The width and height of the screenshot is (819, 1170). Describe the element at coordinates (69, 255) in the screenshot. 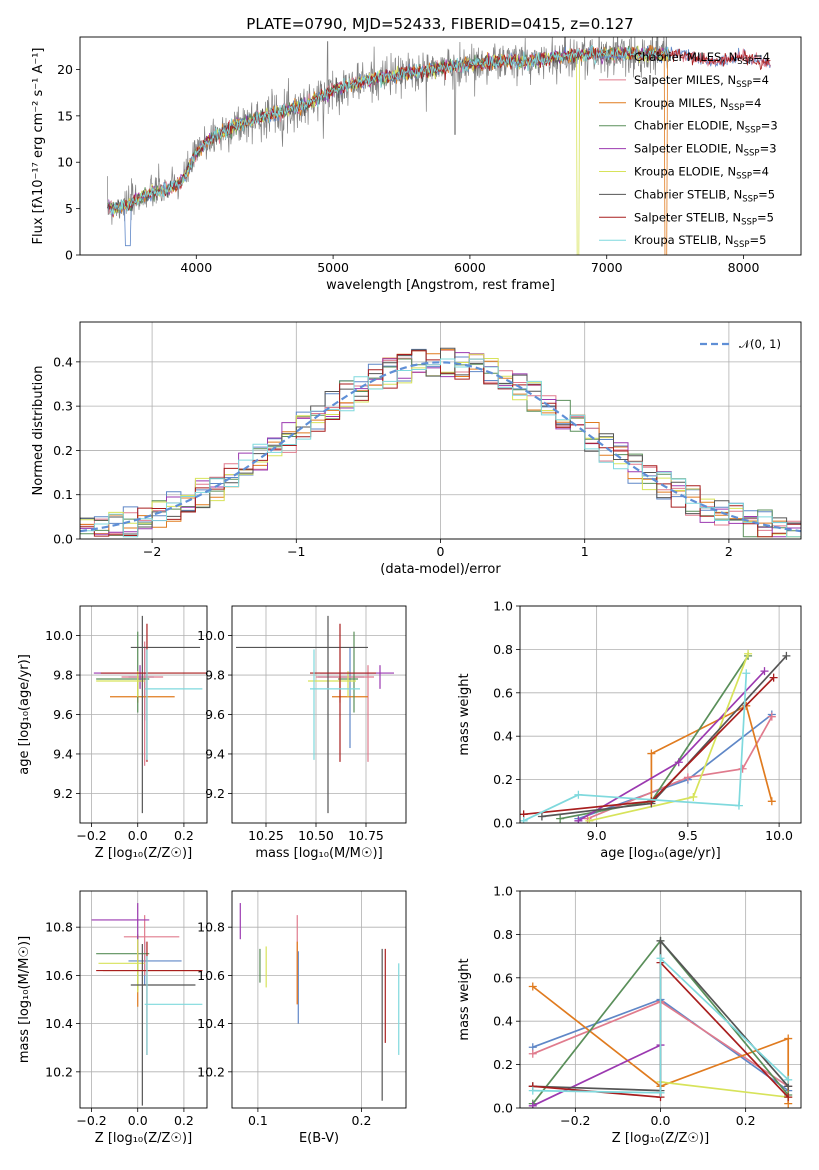

I see `y-tick-label: 0` at that location.